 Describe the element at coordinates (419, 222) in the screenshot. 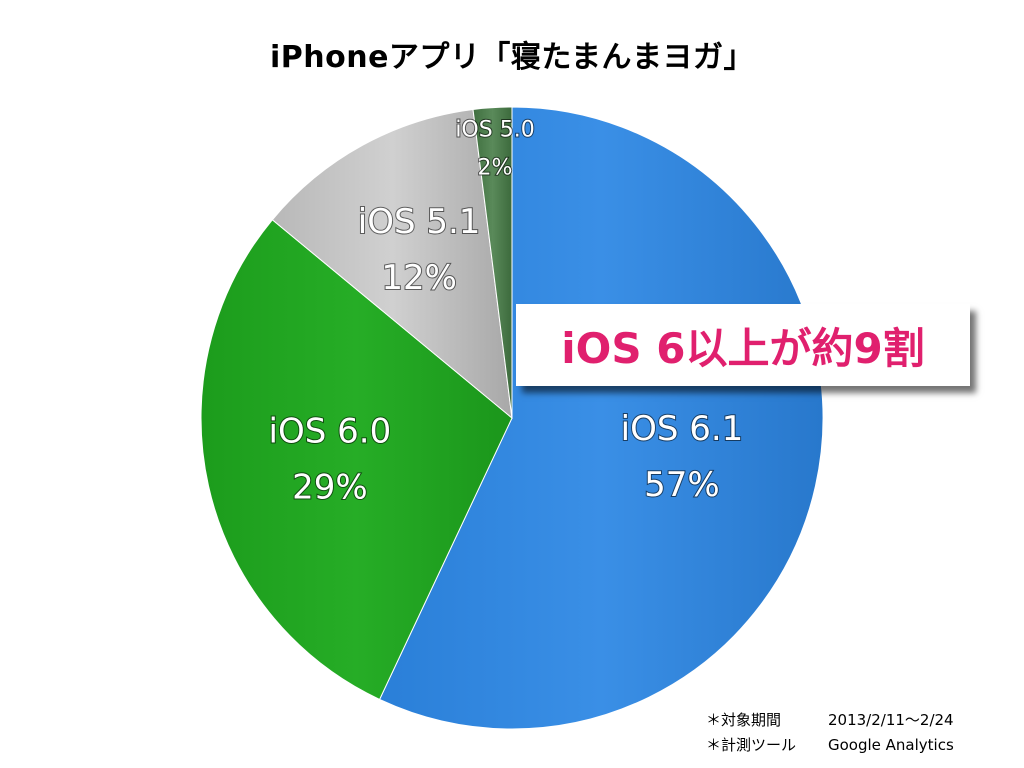

I see `slice-name-label: iOS 5.1` at that location.